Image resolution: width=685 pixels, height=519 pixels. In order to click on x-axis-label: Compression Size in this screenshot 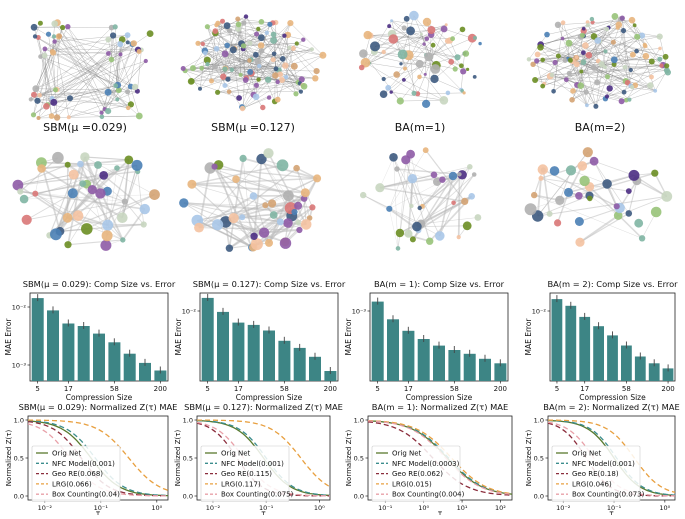, I will do `click(612, 397)`.